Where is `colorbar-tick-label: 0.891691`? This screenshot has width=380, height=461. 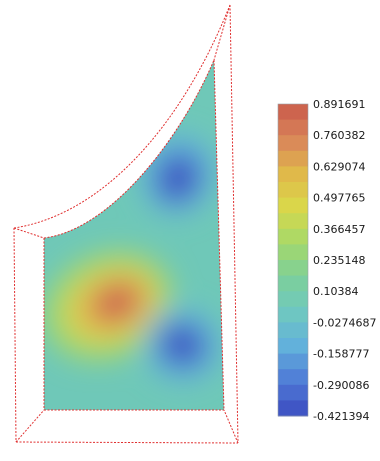
colorbar-tick-label: 0.891691 is located at coordinates (339, 104).